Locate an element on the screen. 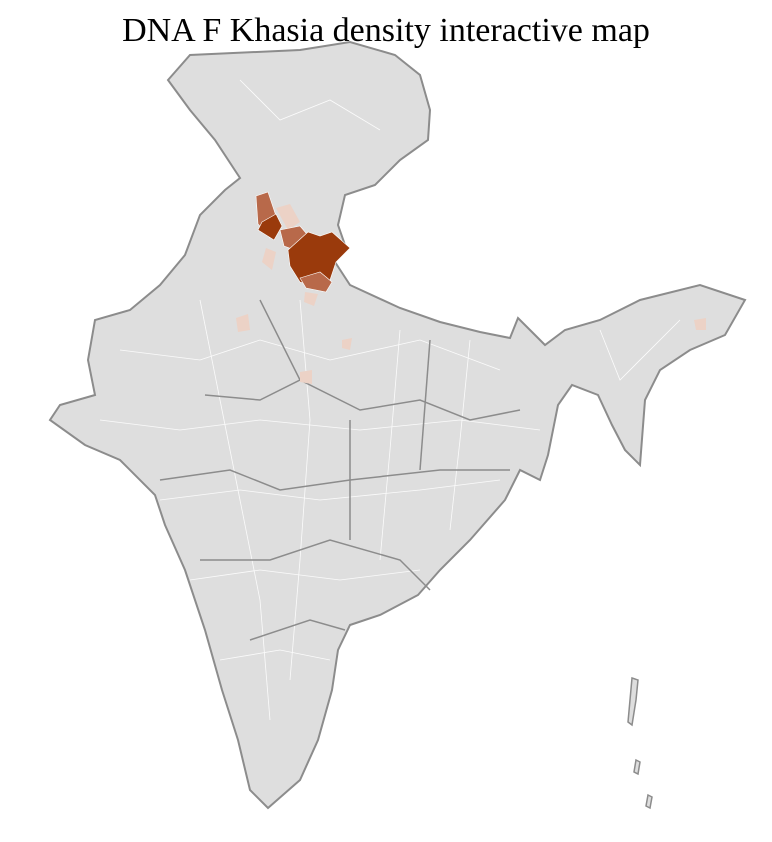  region-medium-south is located at coordinates (316, 282).